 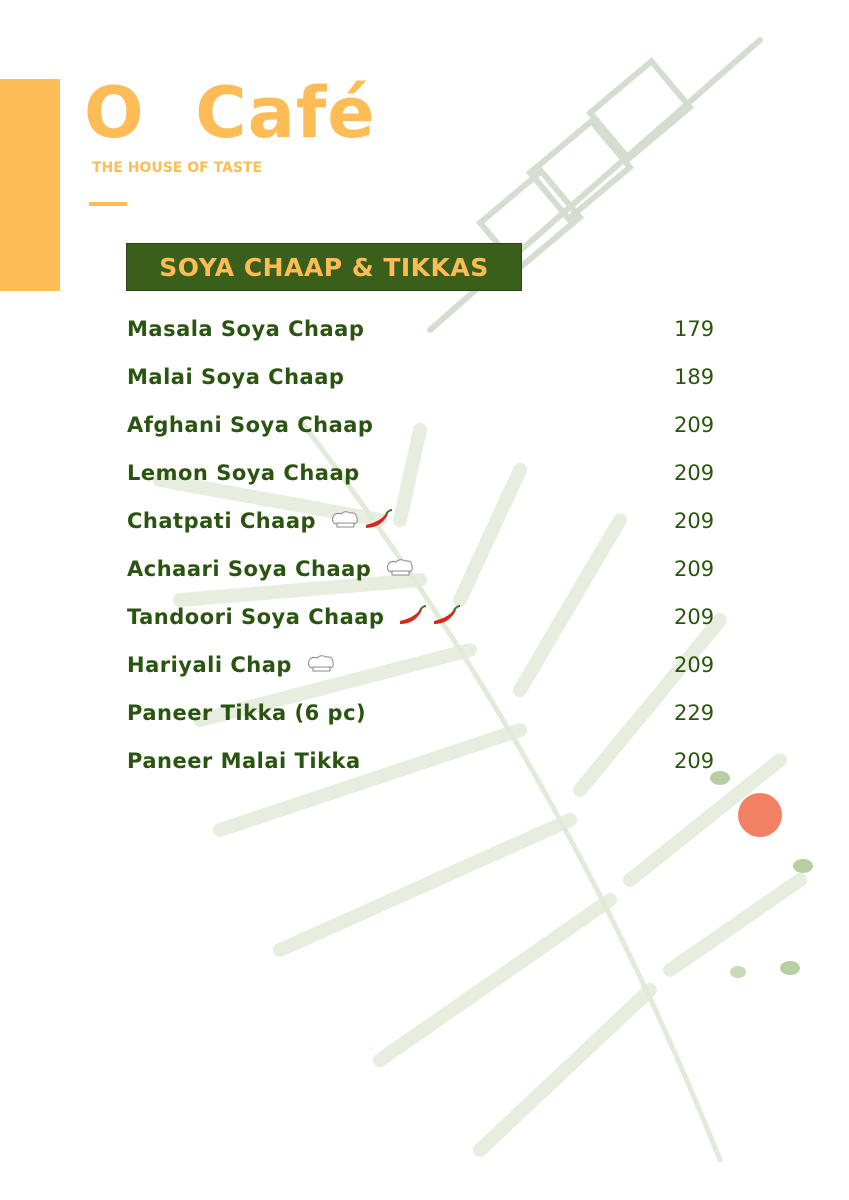 What do you see at coordinates (427, 377) in the screenshot?
I see `menu-item: Malai Soya Chaap 189` at bounding box center [427, 377].